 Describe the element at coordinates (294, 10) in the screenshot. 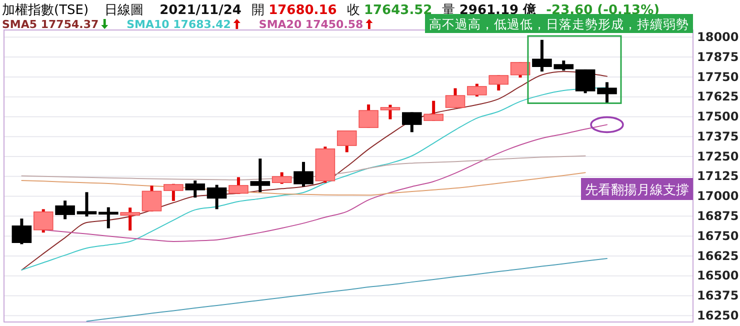

I see `text: 開 17680.16` at that location.